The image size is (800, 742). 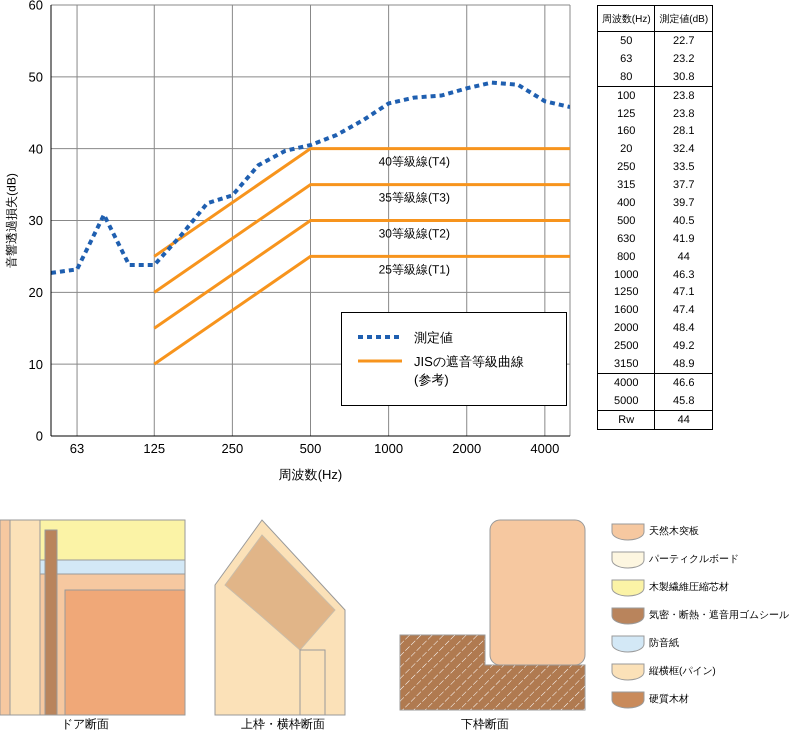 I want to click on text: 40.5, so click(x=684, y=221).